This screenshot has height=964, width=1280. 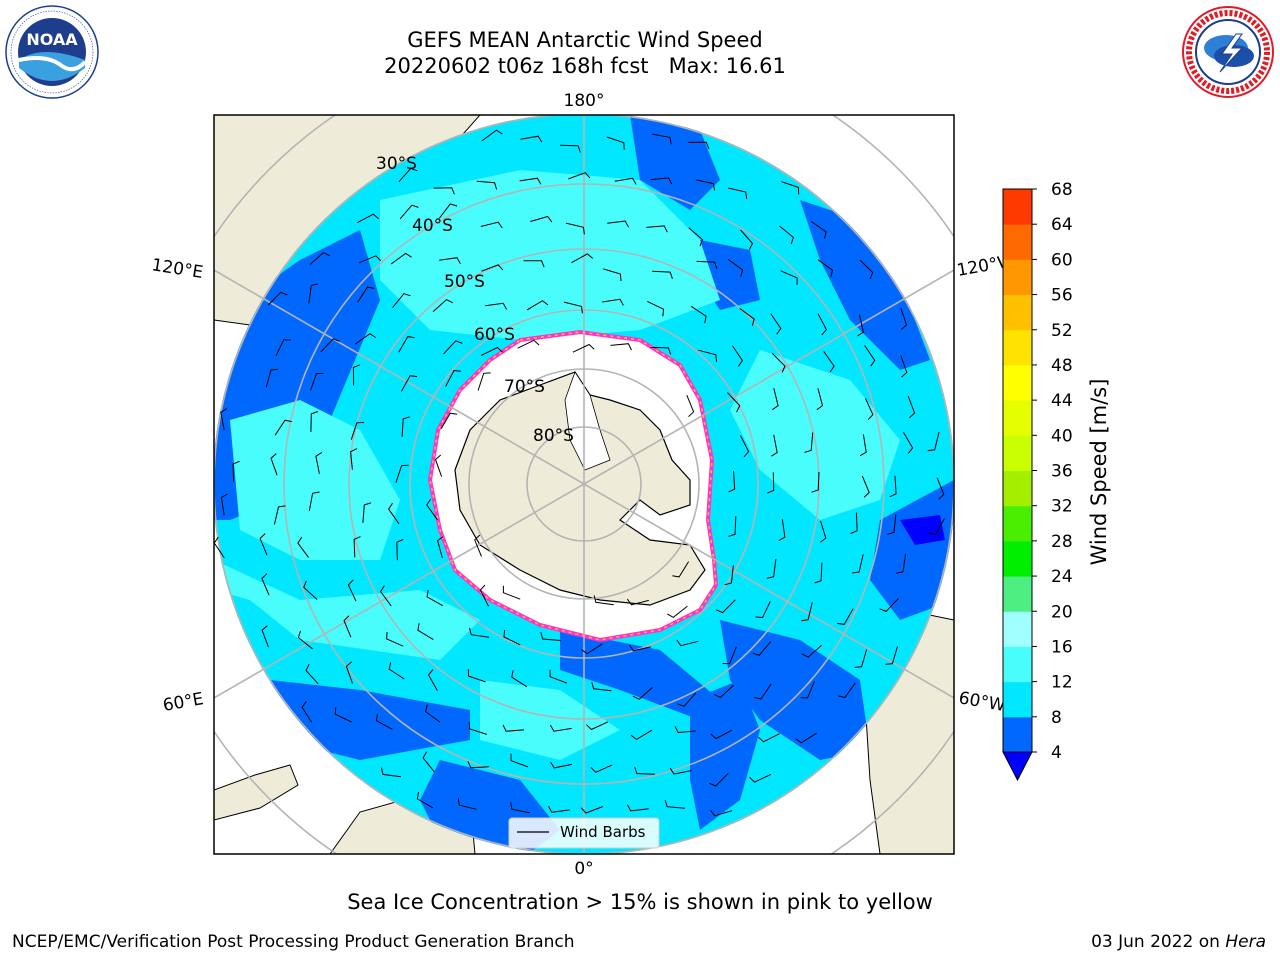 What do you see at coordinates (396, 164) in the screenshot?
I see `lat-label-30: 30°S` at bounding box center [396, 164].